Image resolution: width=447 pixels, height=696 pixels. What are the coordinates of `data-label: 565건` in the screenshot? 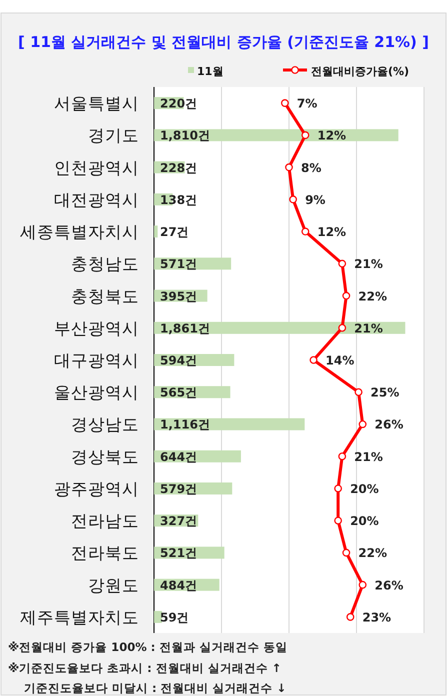 It's located at (179, 393).